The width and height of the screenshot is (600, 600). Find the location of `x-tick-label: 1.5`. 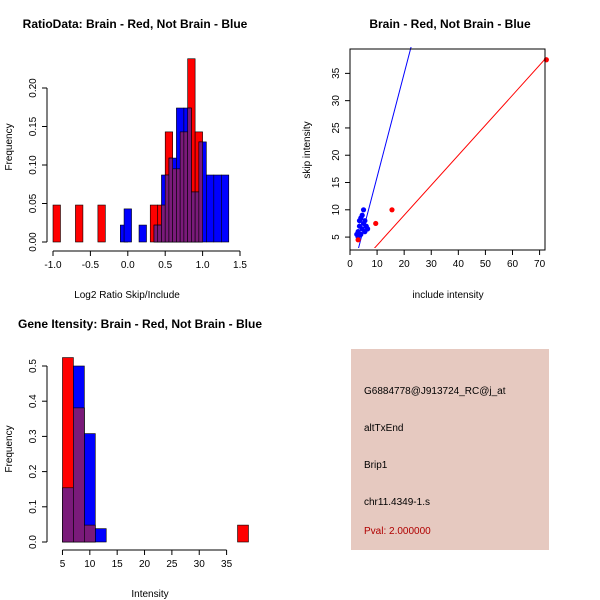

x-tick-label: 1.5 is located at coordinates (240, 265).